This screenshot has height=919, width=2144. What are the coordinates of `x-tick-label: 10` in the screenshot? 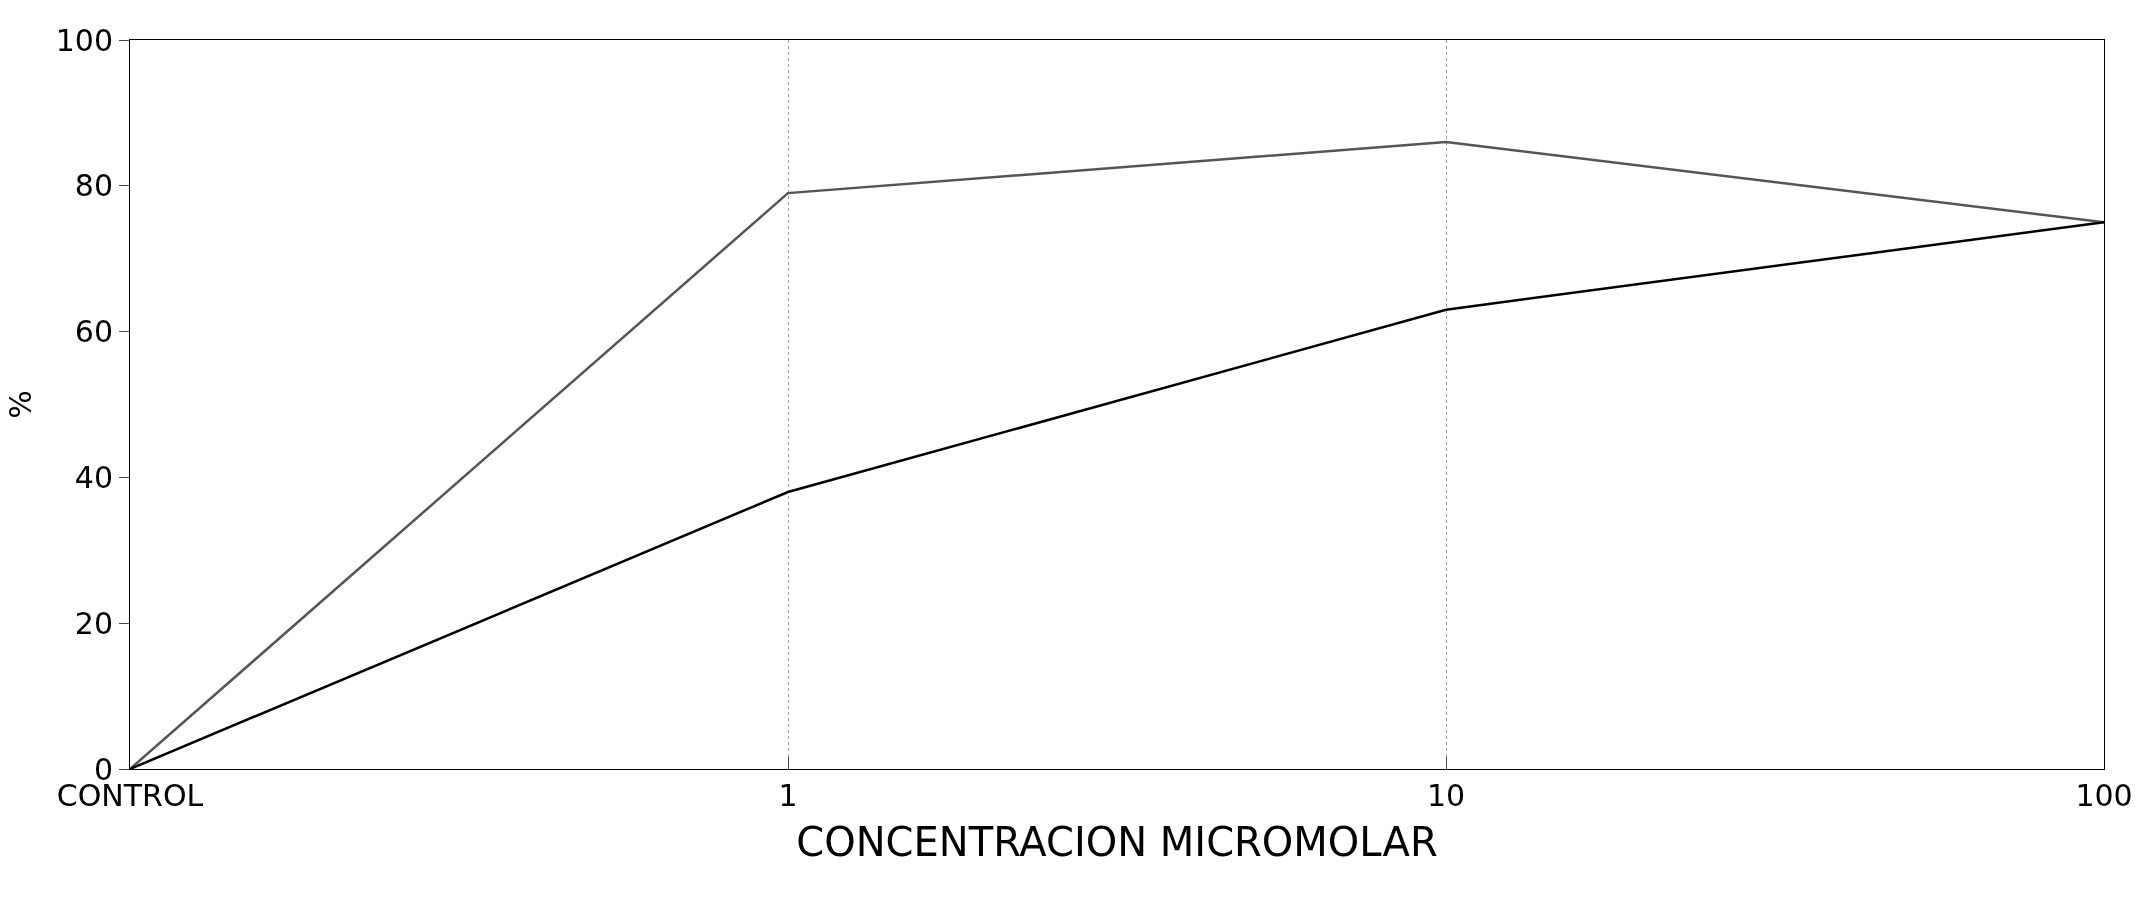 It's located at (1446, 795).